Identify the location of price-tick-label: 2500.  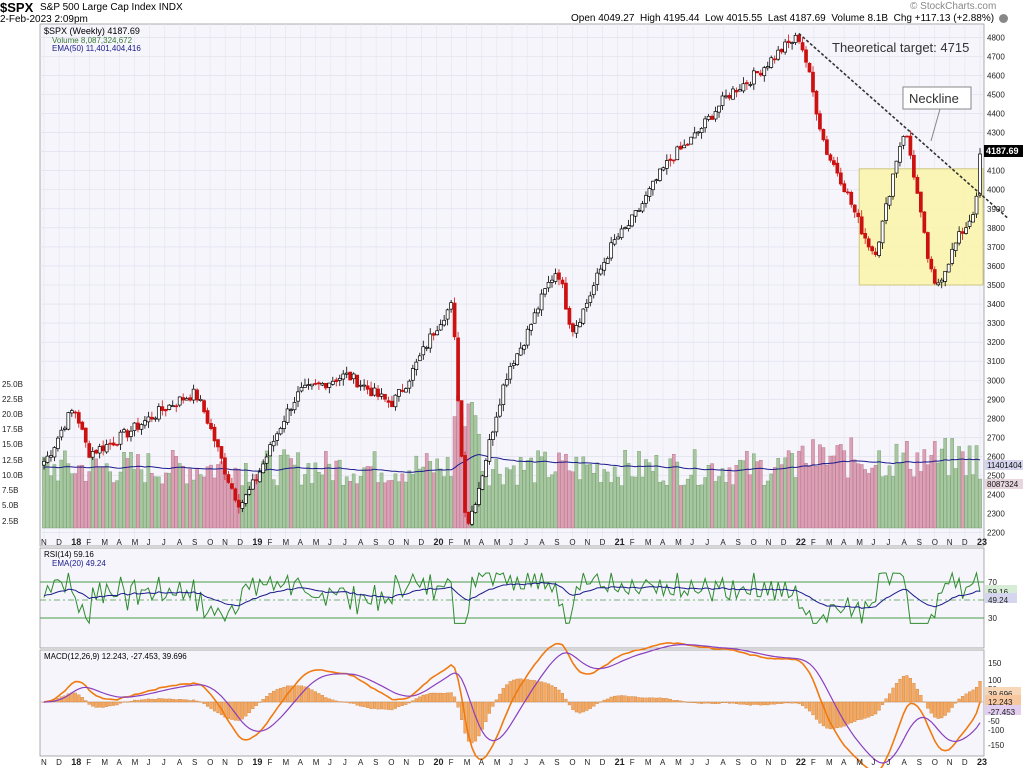
(996, 476).